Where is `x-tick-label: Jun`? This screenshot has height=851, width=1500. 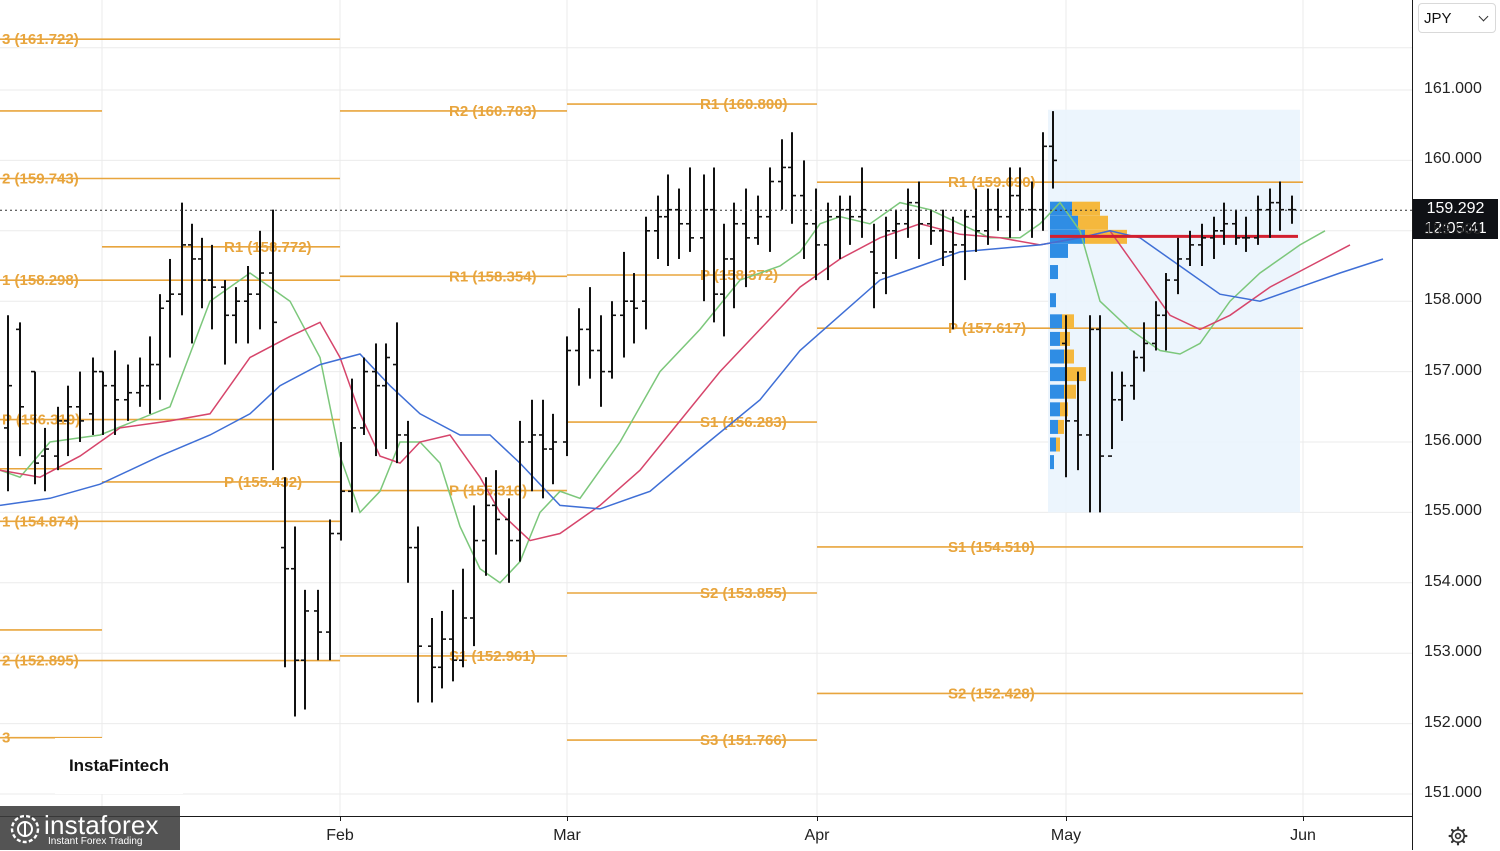 x-tick-label: Jun is located at coordinates (1303, 835).